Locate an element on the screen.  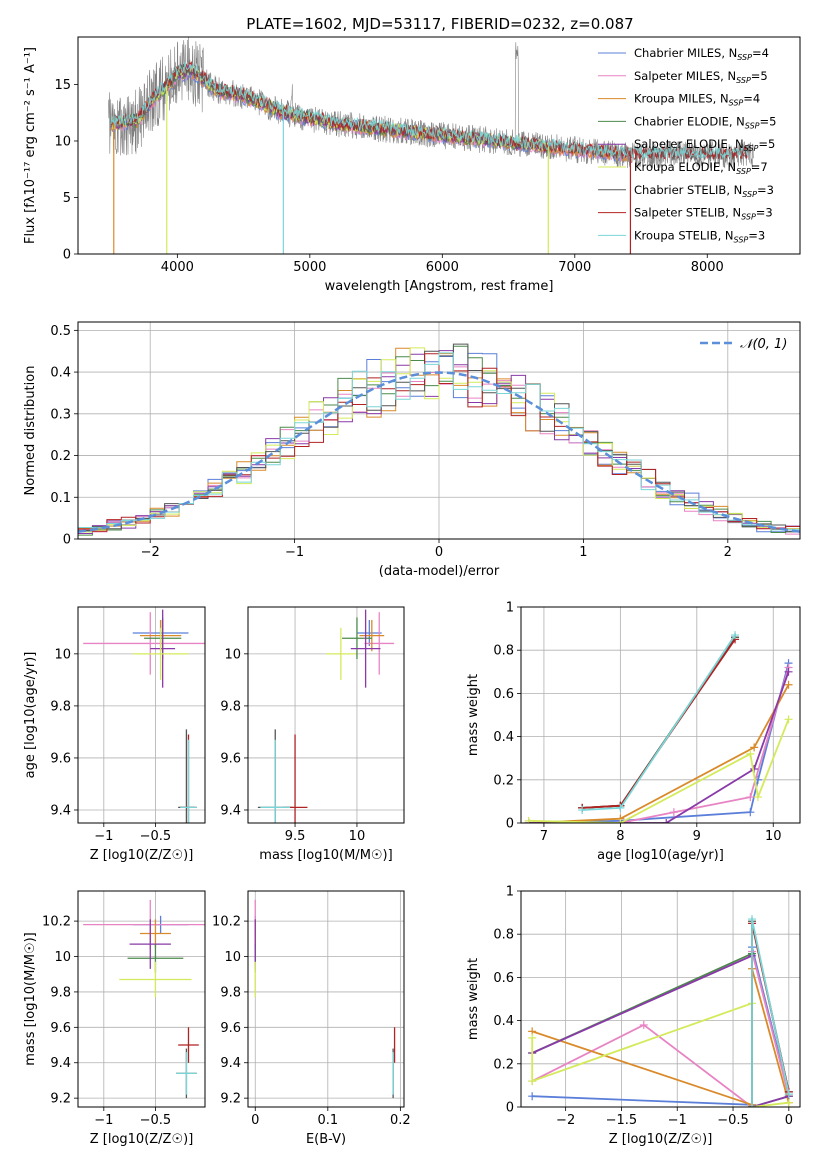
weight-marker-chabrier-miles is located at coordinates (750, 812).